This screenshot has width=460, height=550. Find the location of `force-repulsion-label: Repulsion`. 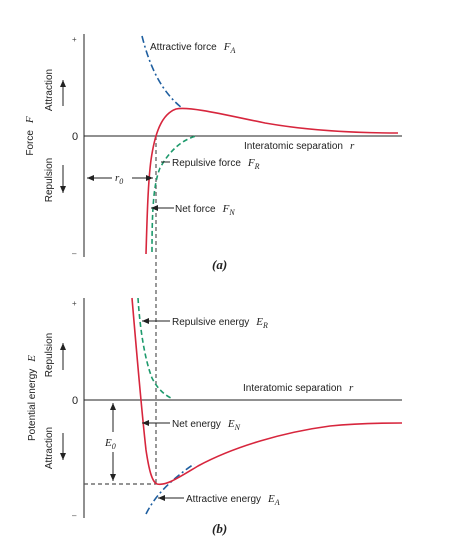

force-repulsion-label: Repulsion is located at coordinates (49, 180).